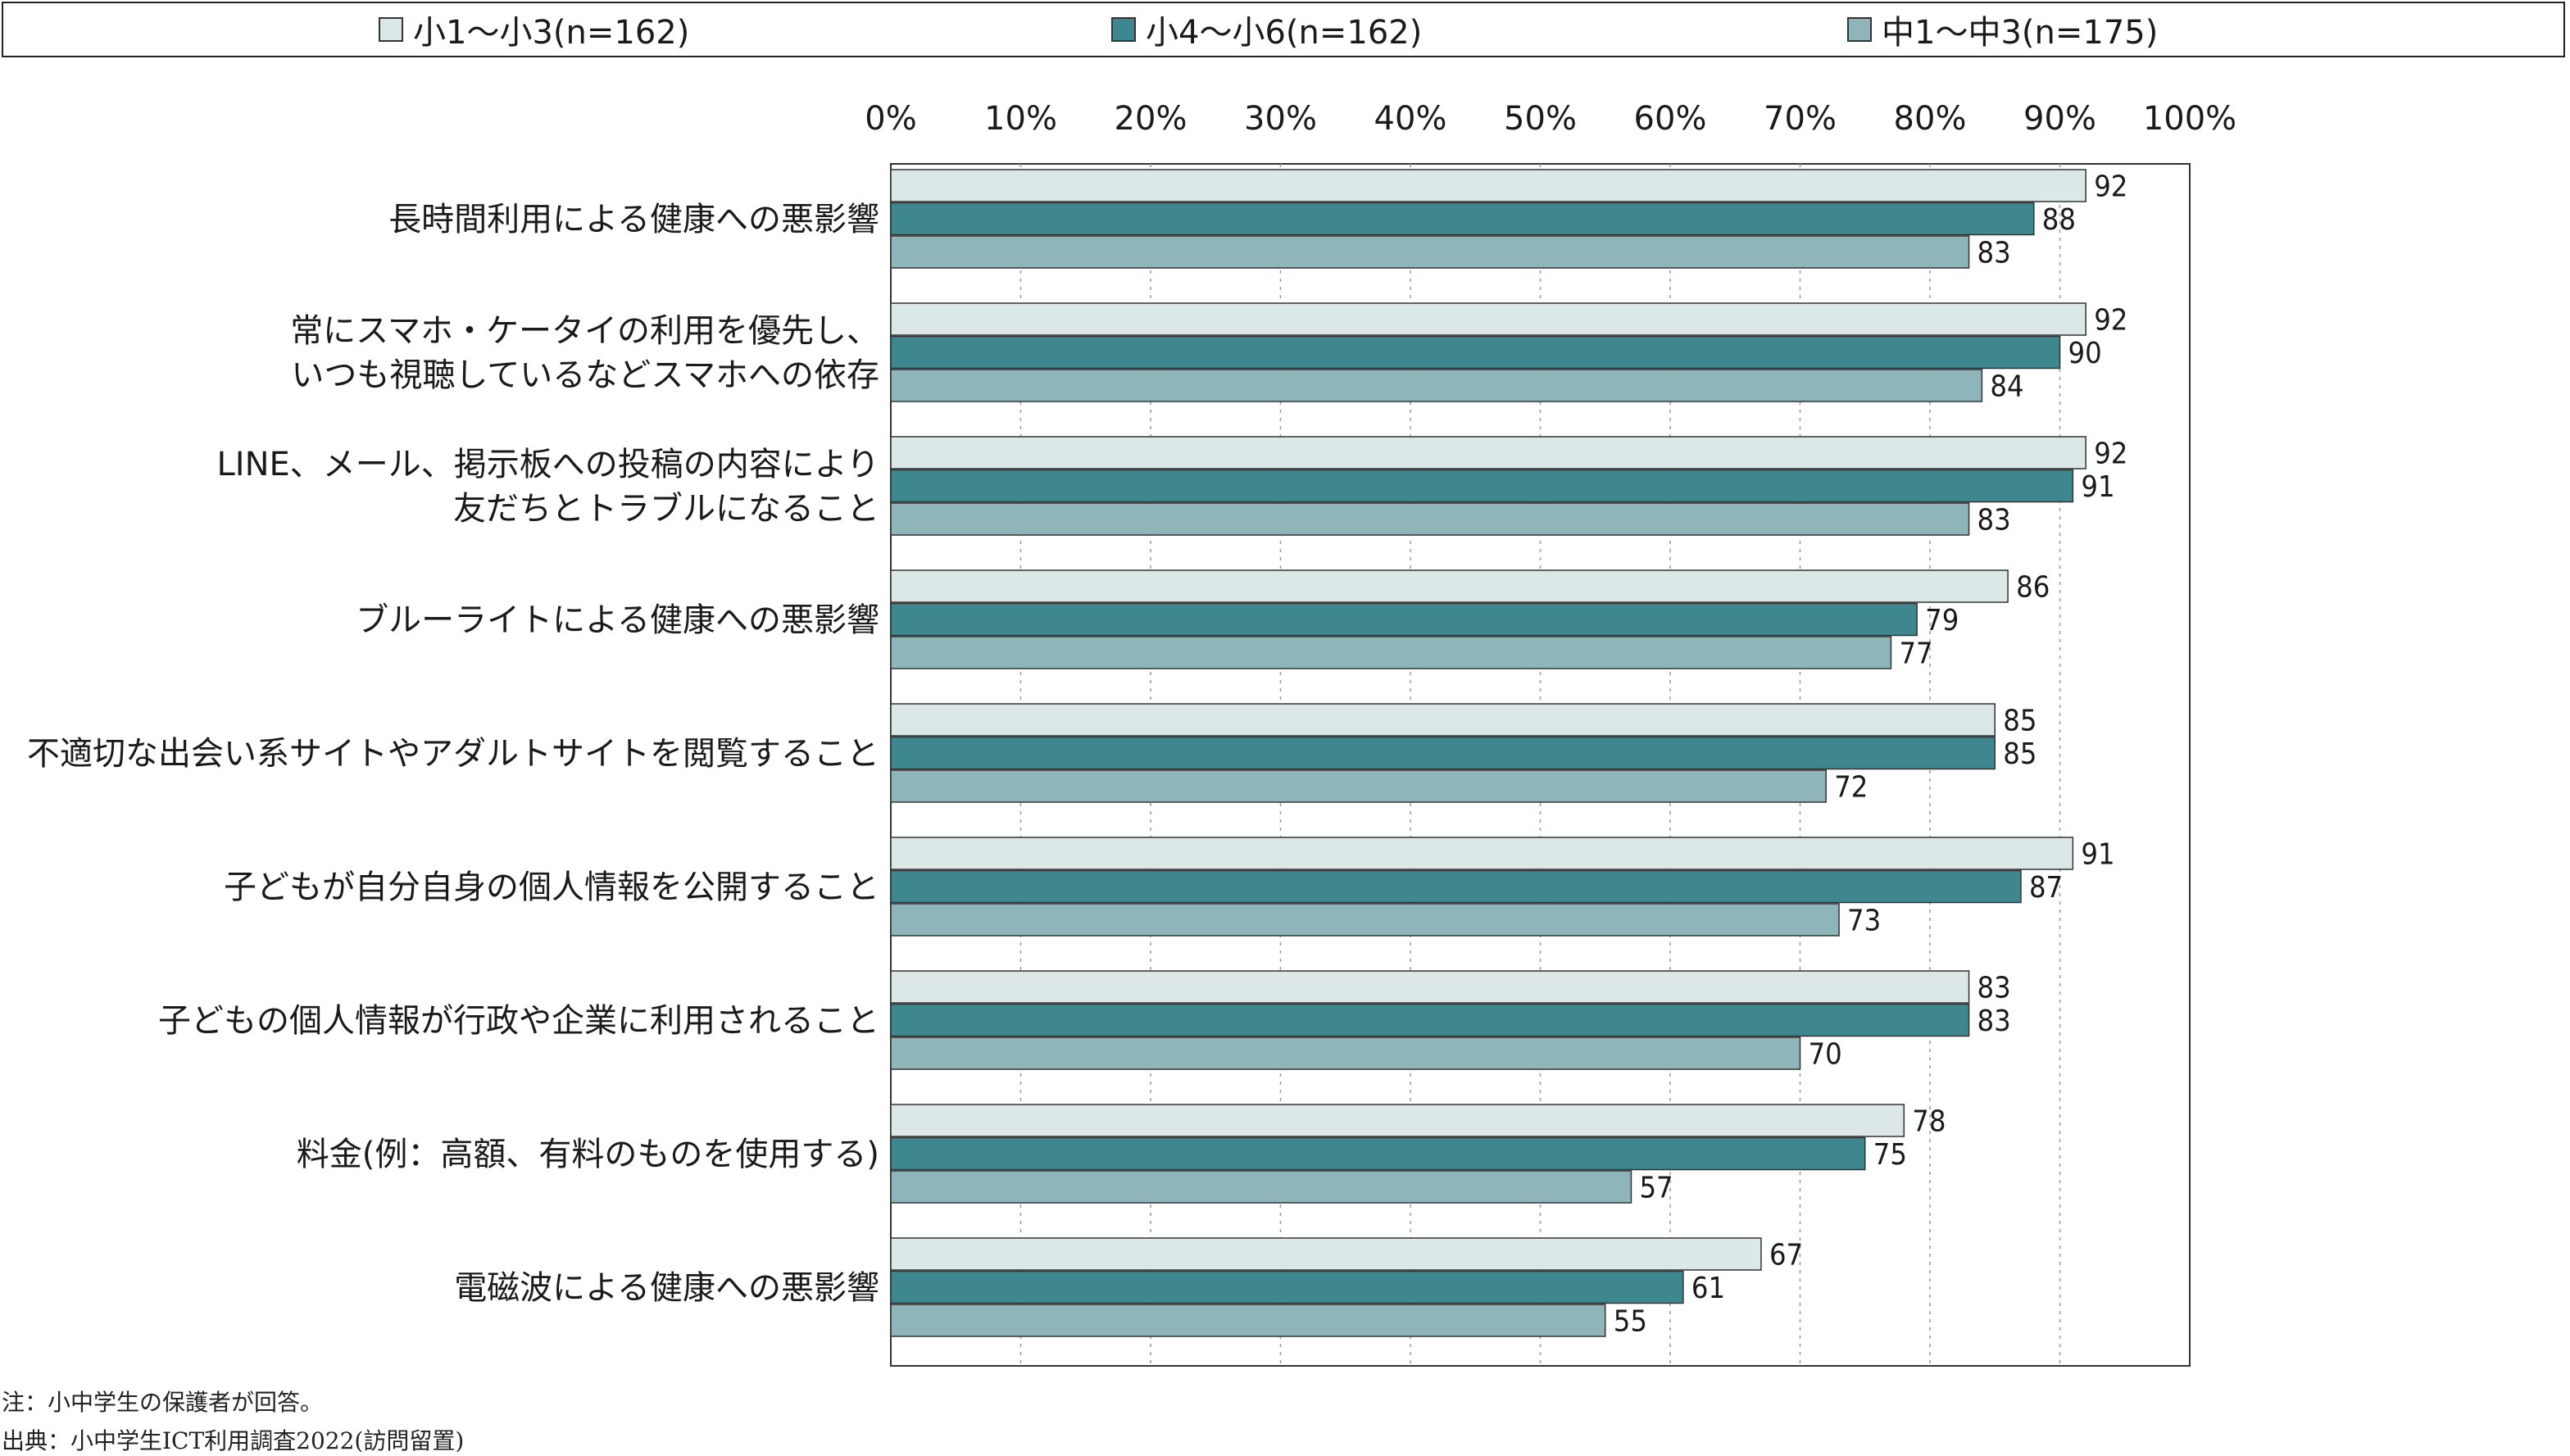 The width and height of the screenshot is (2570, 1456). Describe the element at coordinates (1929, 1122) in the screenshot. I see `data-label: 78` at that location.